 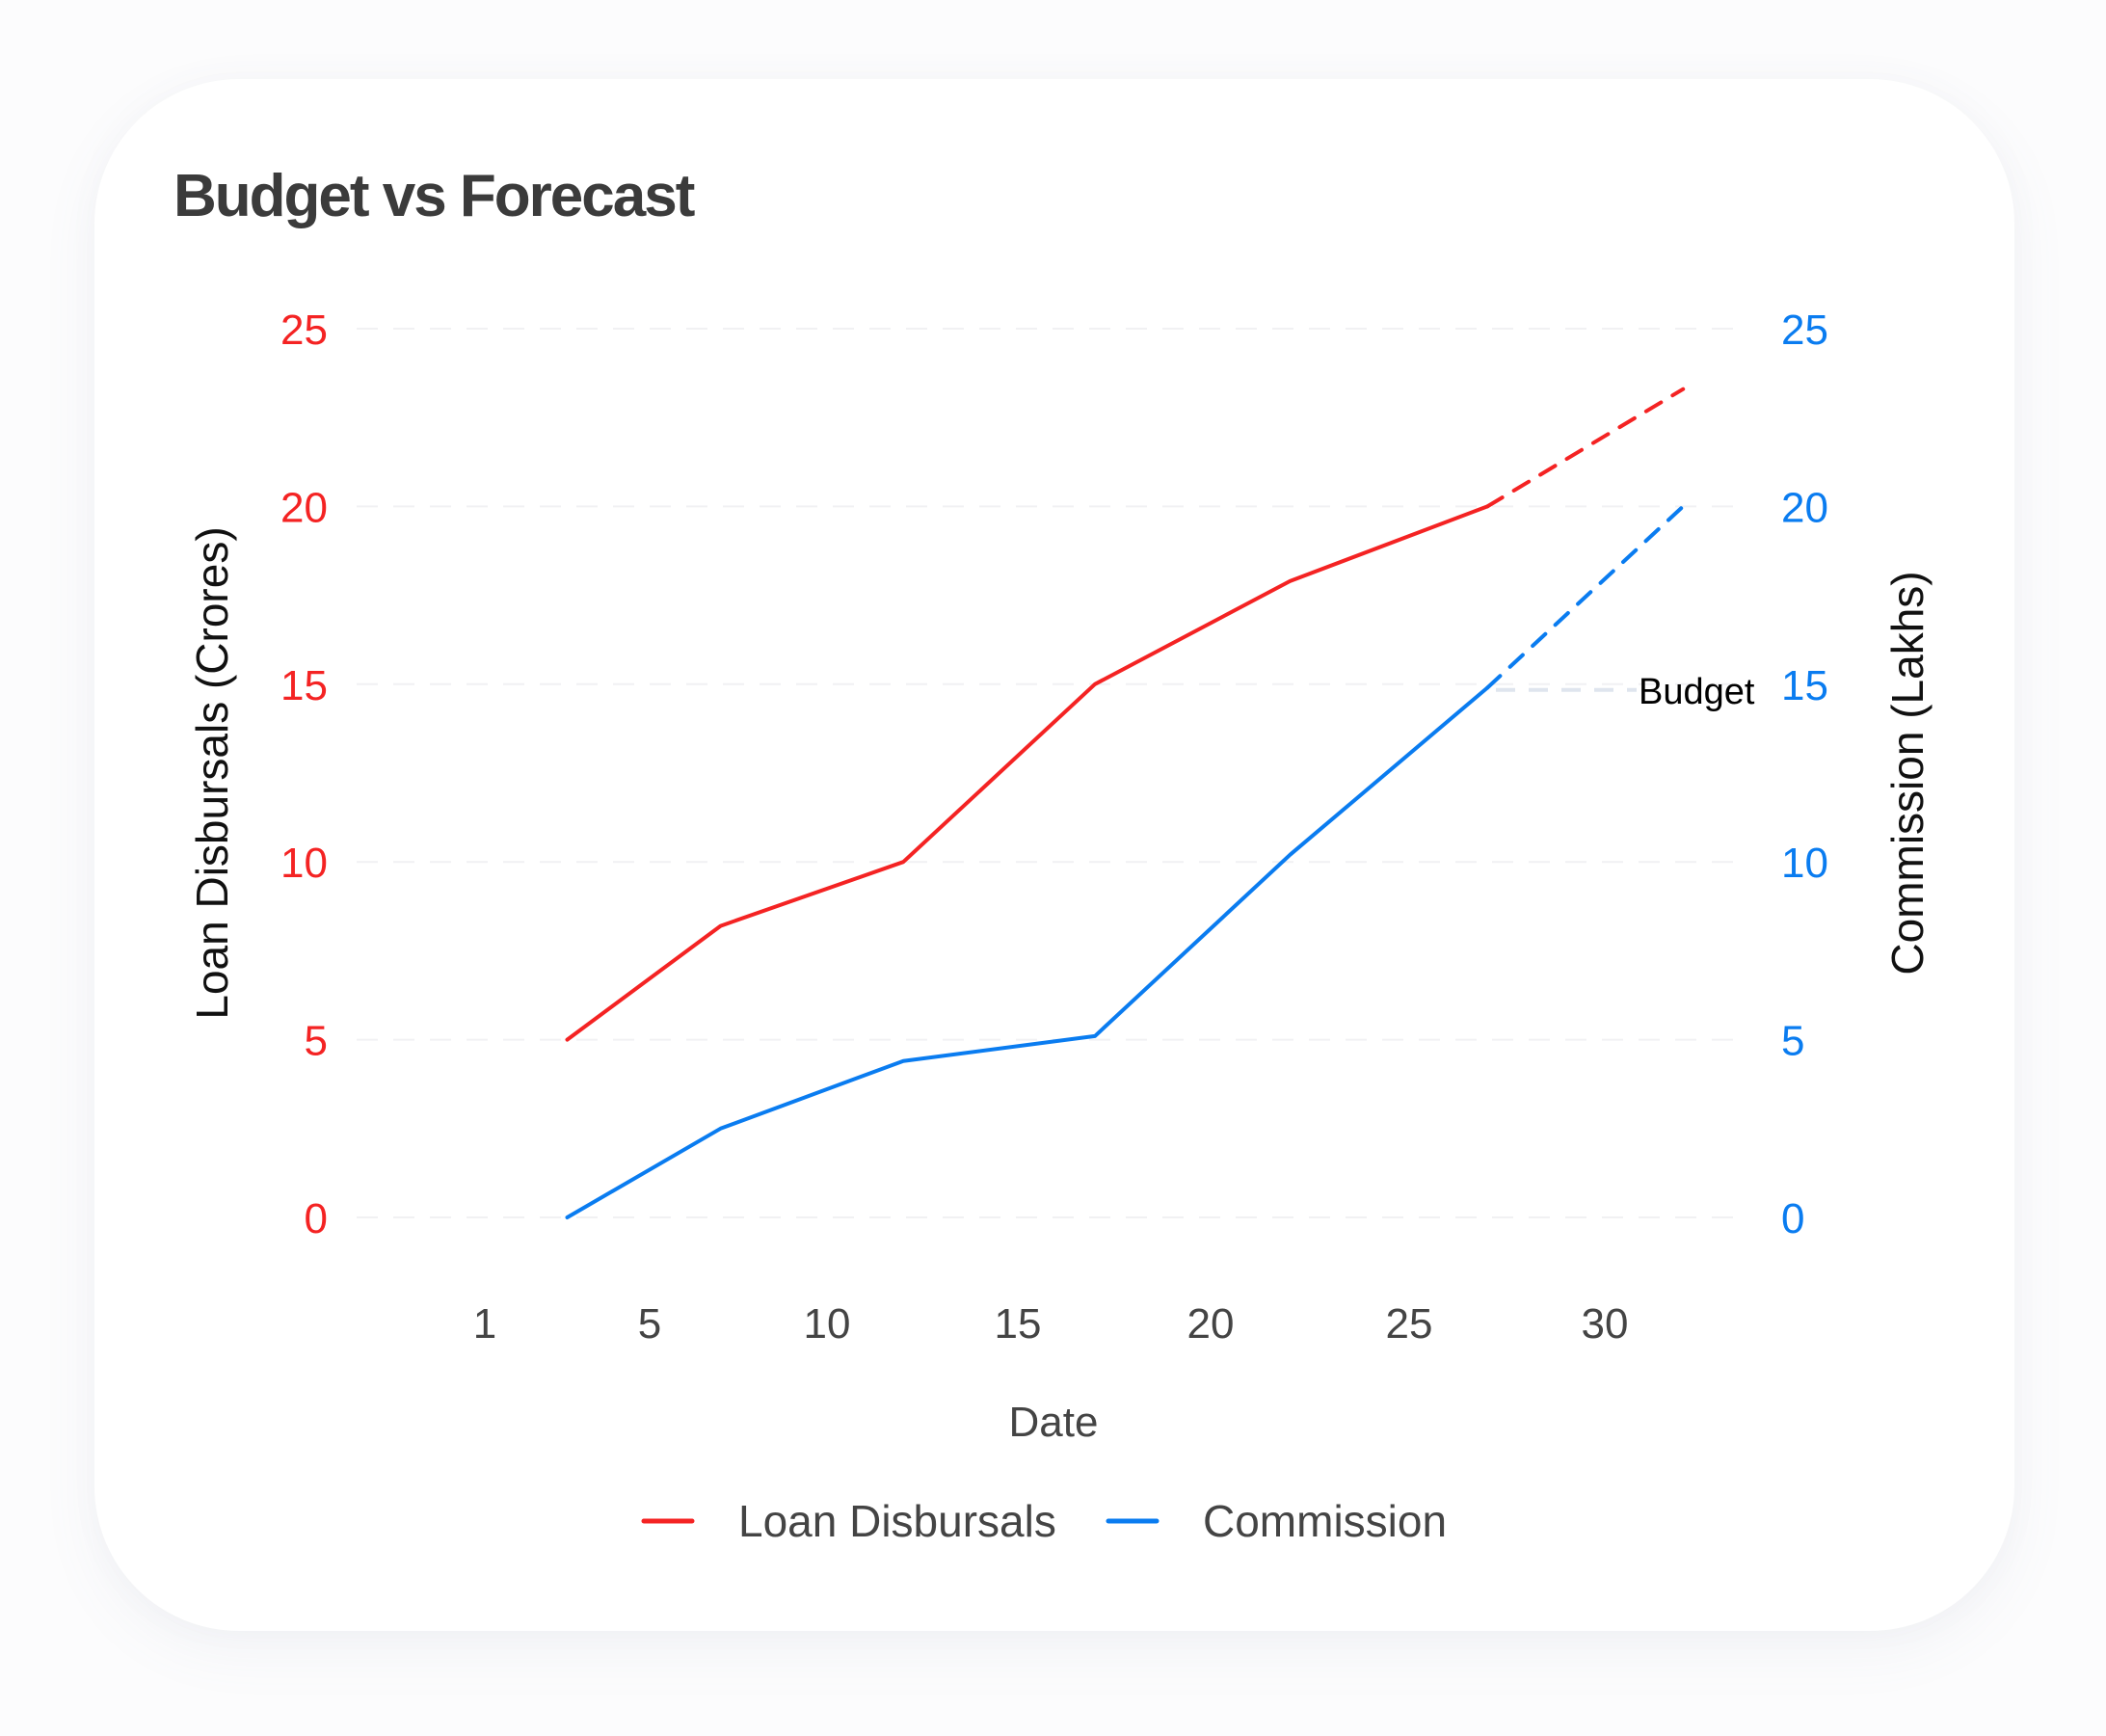 What do you see at coordinates (1793, 1218) in the screenshot?
I see `y-right-tick-label: 0` at bounding box center [1793, 1218].